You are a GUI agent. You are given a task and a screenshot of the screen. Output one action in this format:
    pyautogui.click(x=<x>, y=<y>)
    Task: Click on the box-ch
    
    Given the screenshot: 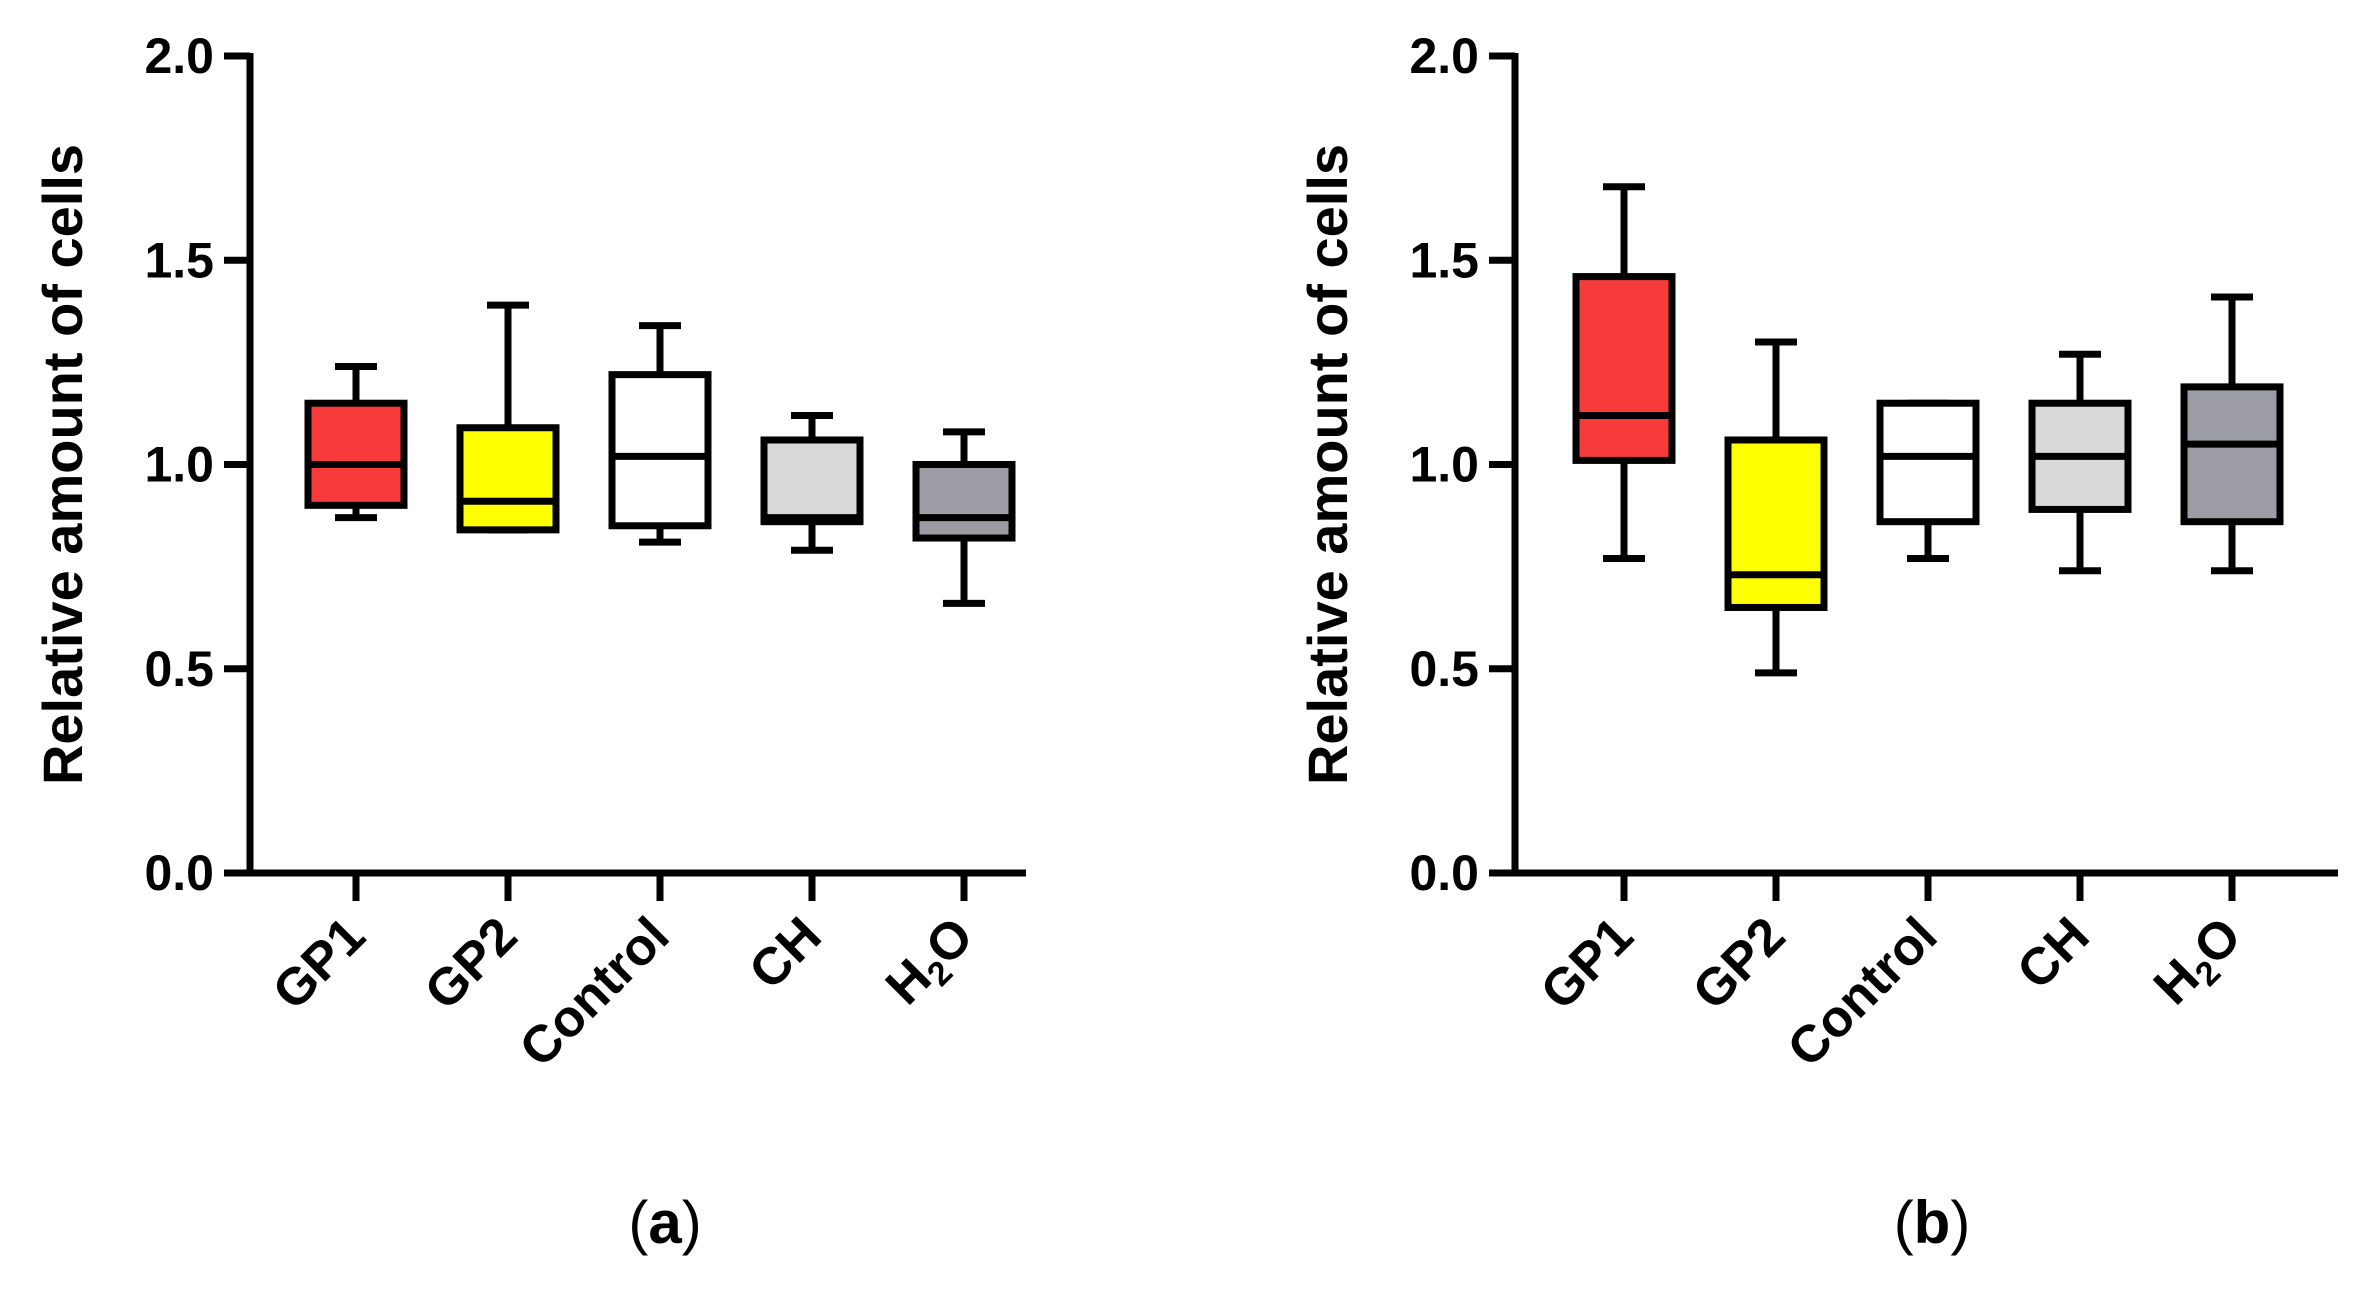 What is the action you would take?
    pyautogui.click(x=812, y=481)
    